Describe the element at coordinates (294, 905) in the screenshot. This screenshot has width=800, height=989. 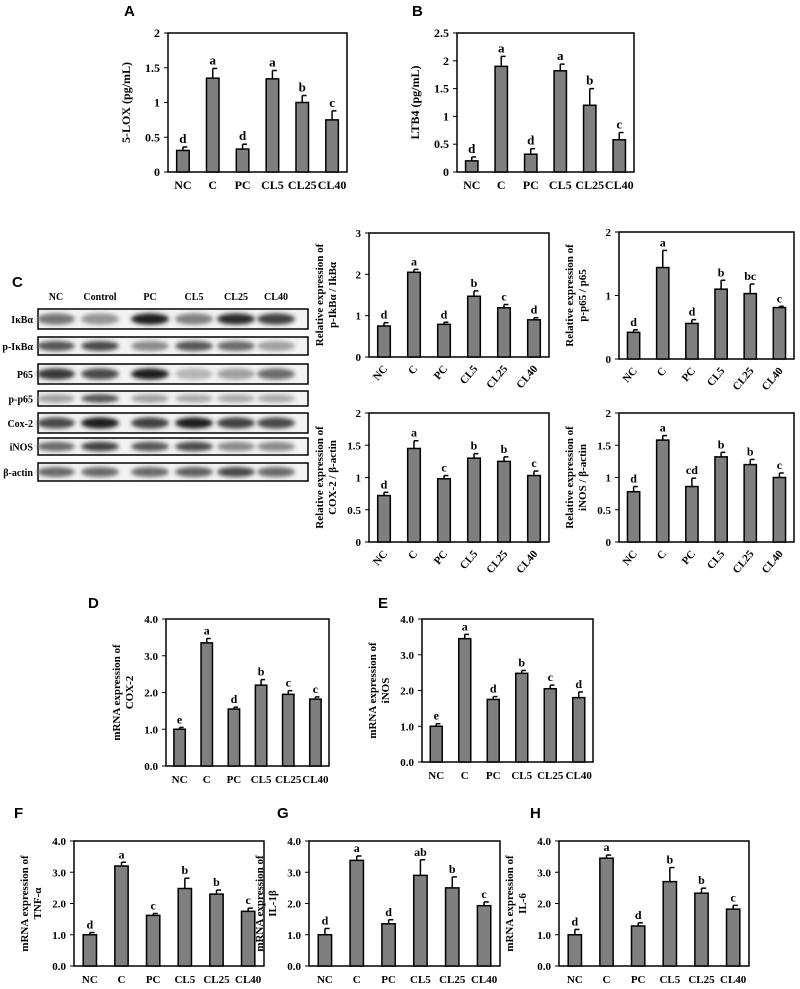
I see `y-tick-label: 2.0` at that location.